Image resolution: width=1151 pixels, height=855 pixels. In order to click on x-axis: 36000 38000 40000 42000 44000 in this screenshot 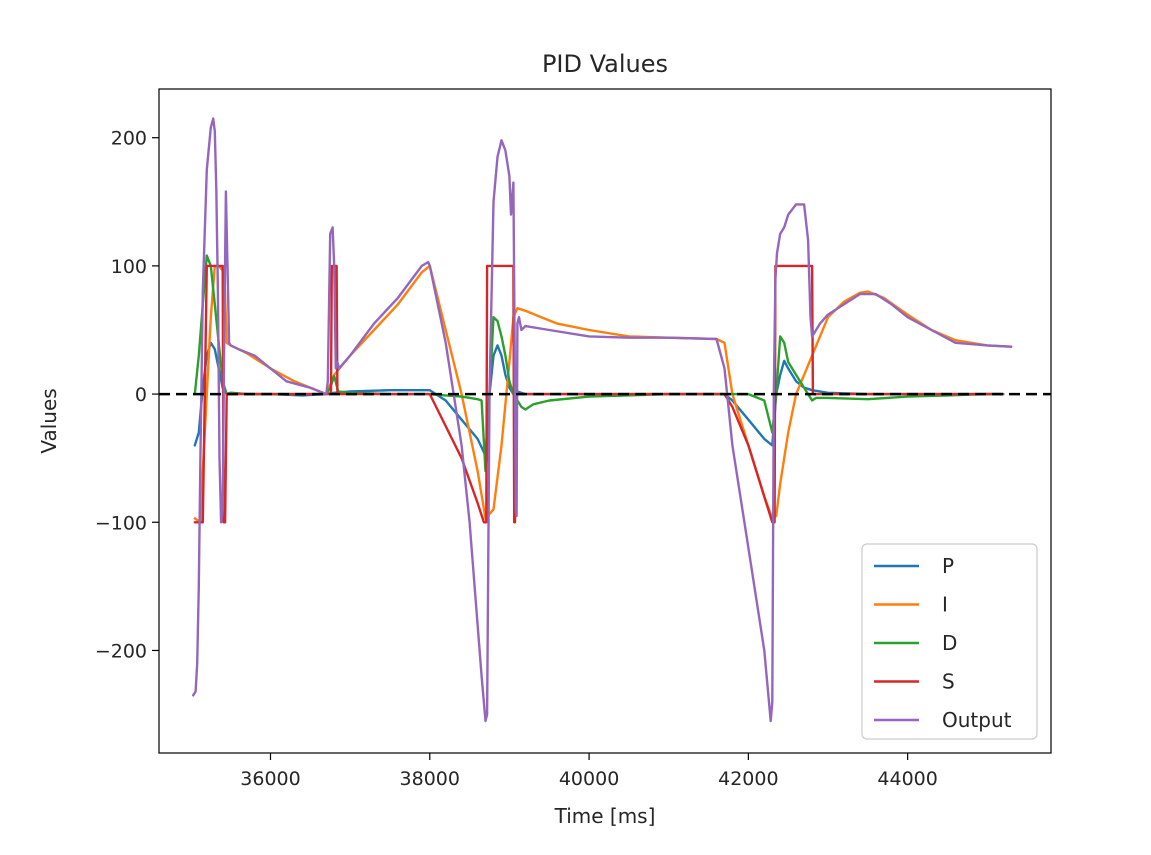, I will do `click(589, 771)`.